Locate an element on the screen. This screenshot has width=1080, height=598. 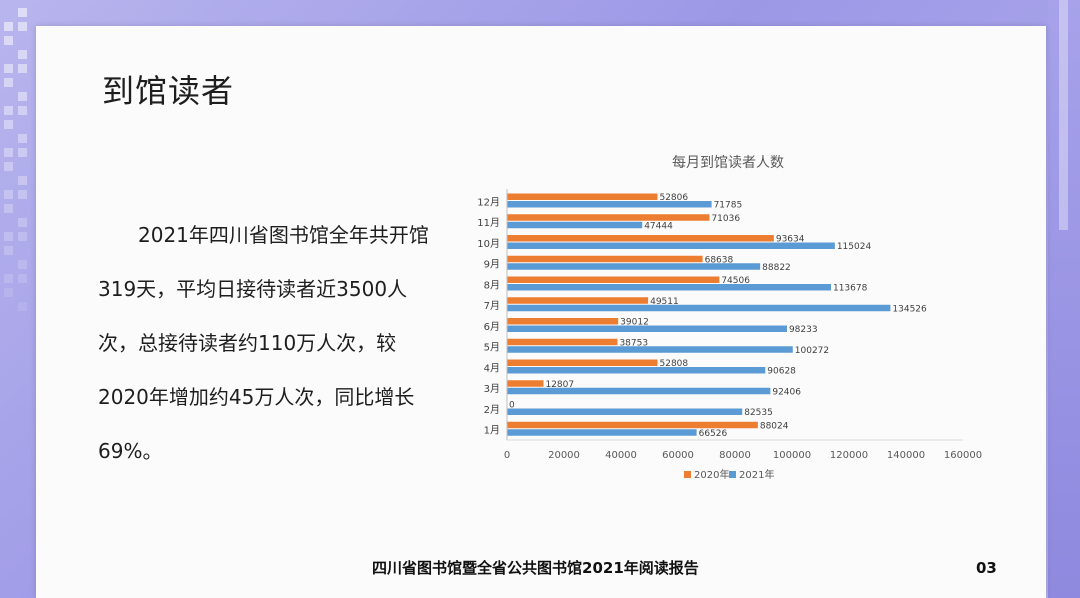
page-number: 03 is located at coordinates (986, 568).